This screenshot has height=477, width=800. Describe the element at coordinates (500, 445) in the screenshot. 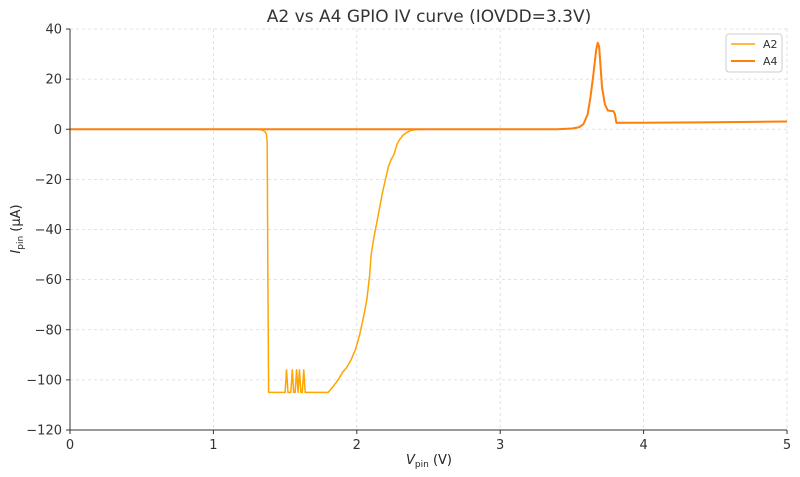

I see `x-tick-label: 3` at that location.